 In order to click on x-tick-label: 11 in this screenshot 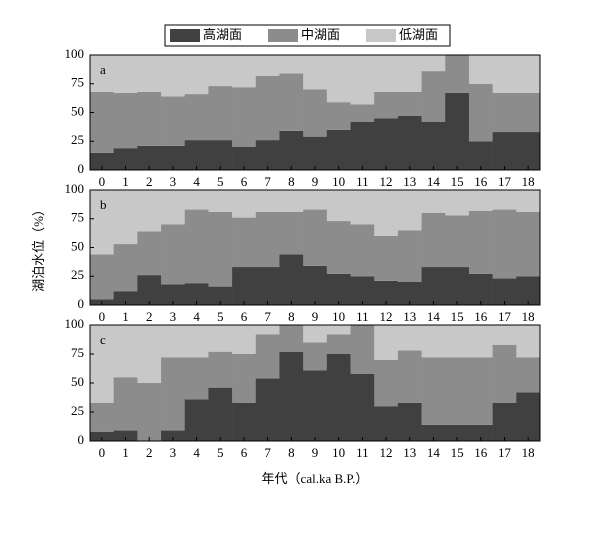, I will do `click(362, 181)`.